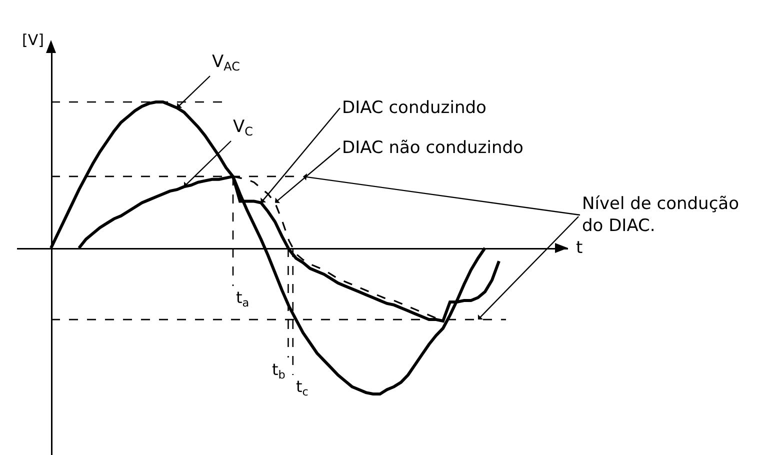  What do you see at coordinates (302, 387) in the screenshot?
I see `annotation: t$_{c}$` at bounding box center [302, 387].